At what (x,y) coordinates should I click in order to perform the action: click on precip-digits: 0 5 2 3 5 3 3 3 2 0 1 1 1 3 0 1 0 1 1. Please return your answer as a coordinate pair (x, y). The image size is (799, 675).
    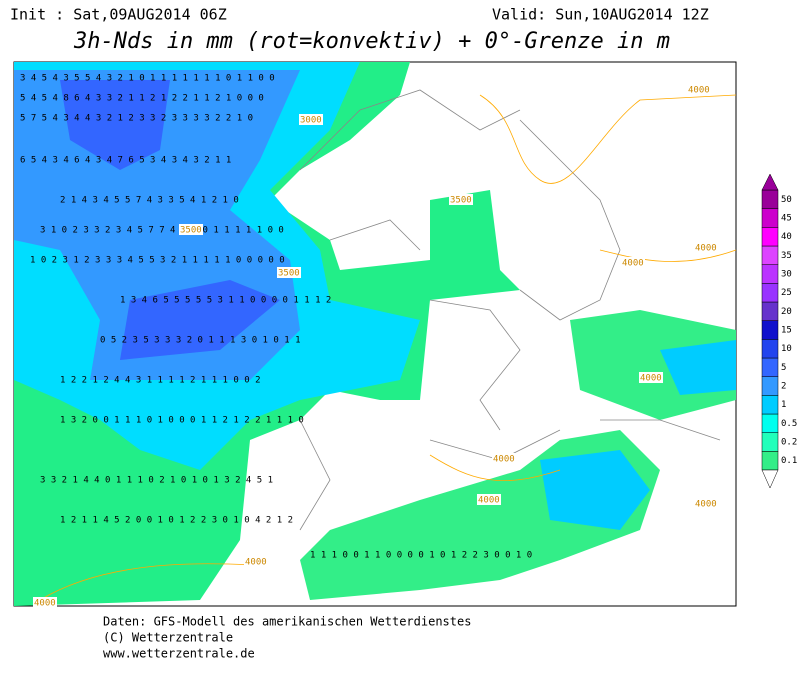
    Looking at the image, I should click on (200, 341).